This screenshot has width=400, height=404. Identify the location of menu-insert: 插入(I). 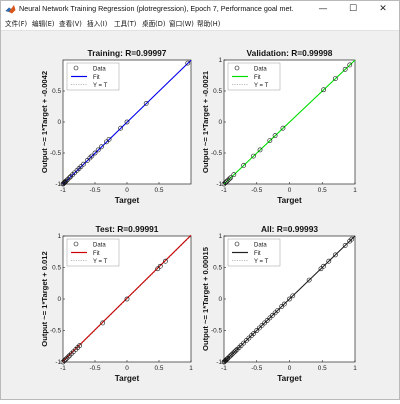
(97, 24).